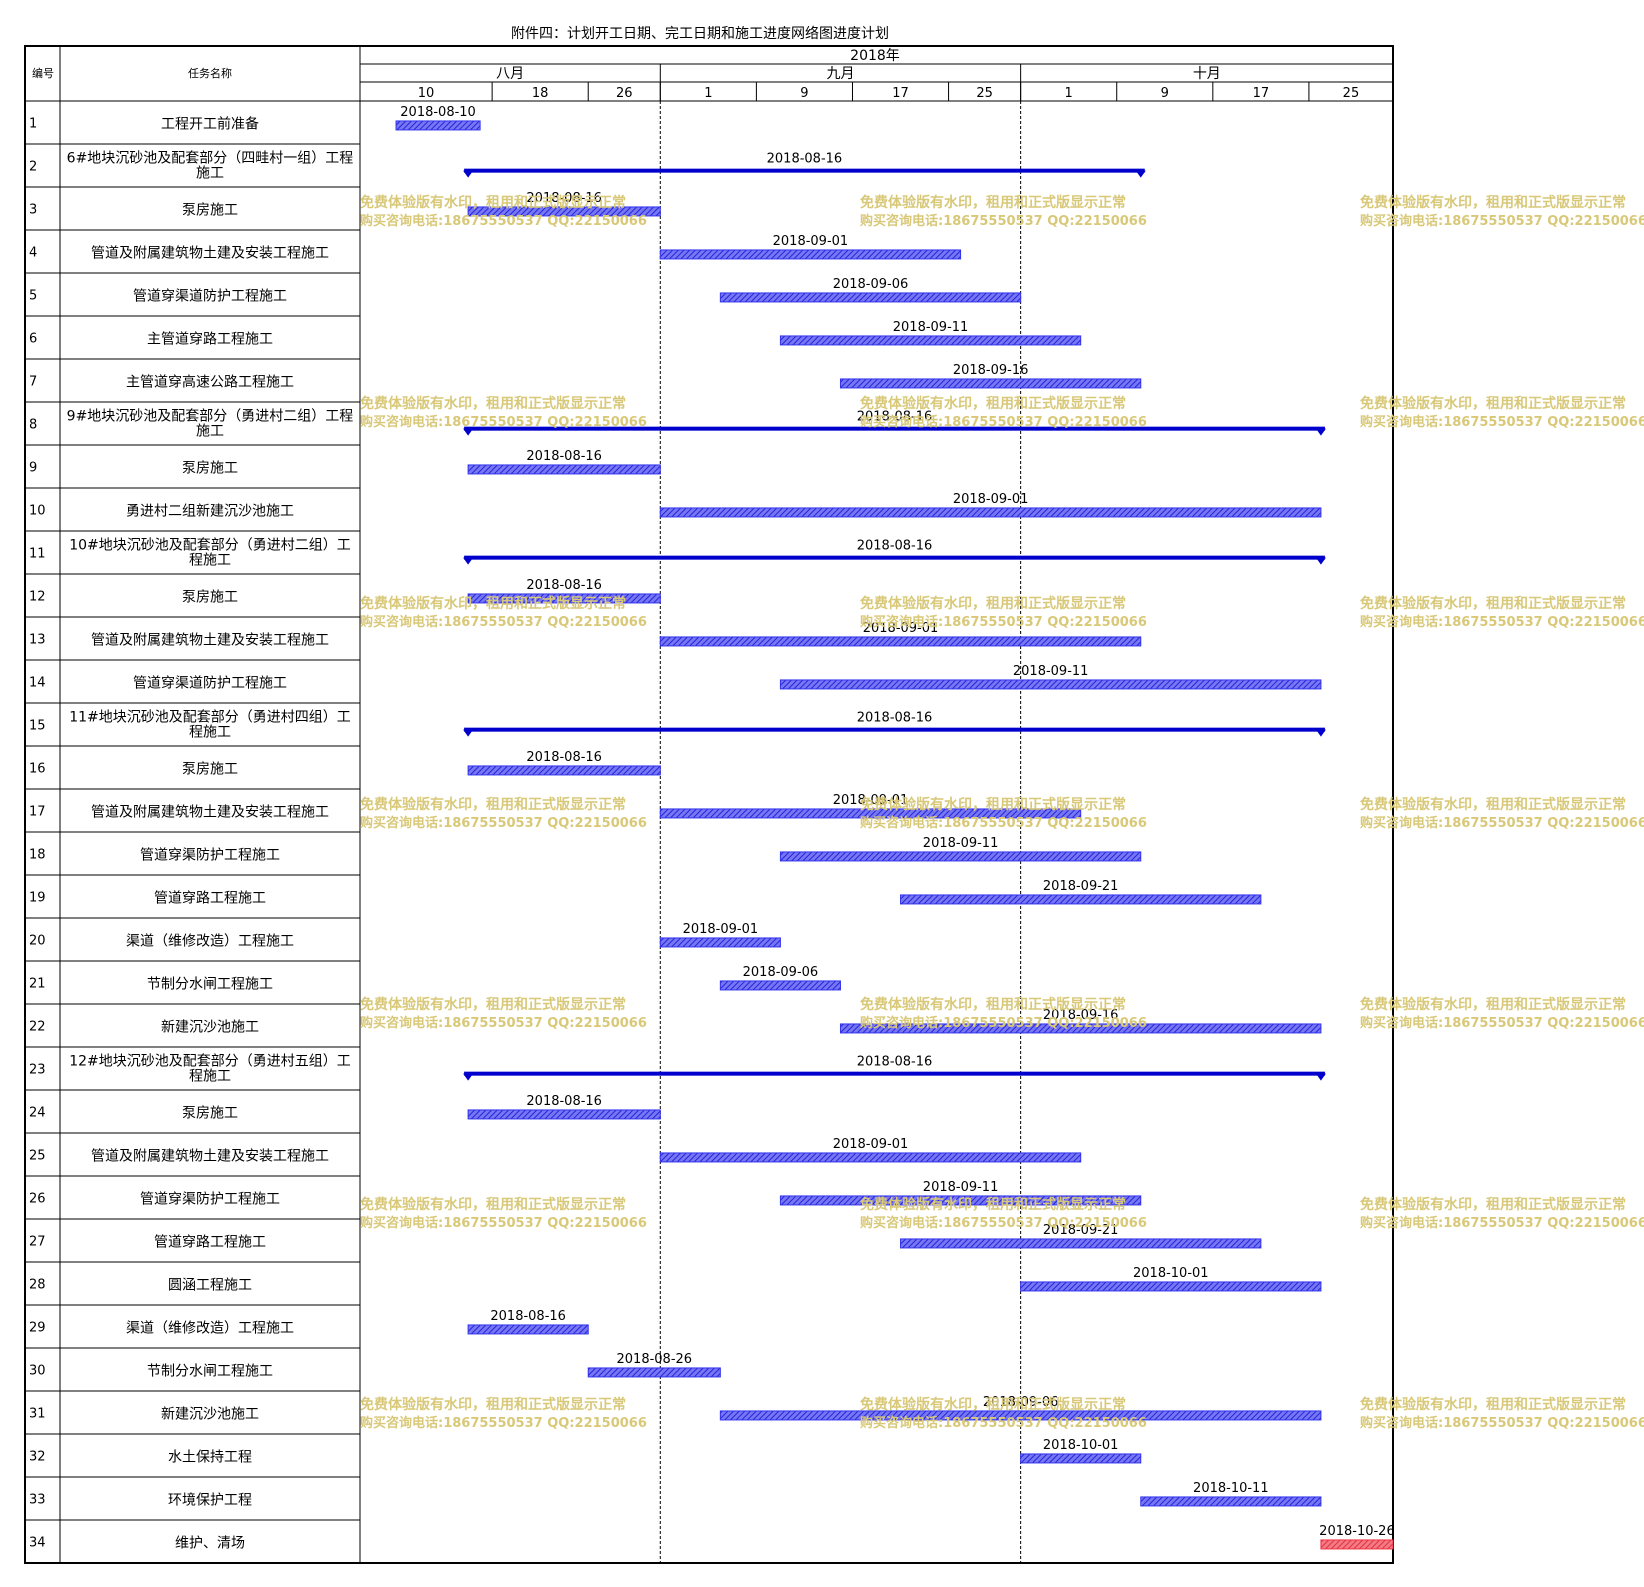 The image size is (1644, 1587). What do you see at coordinates (37, 898) in the screenshot?
I see `task-id: 19` at bounding box center [37, 898].